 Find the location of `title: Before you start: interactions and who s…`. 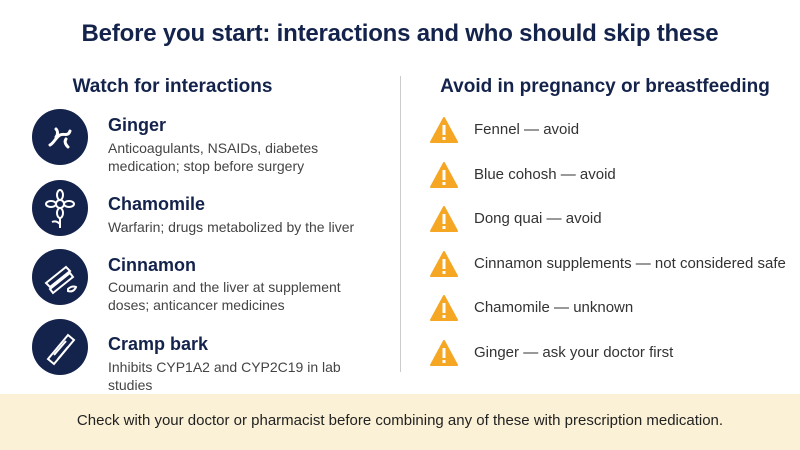

title: Before you start: interactions and who s… is located at coordinates (400, 33).